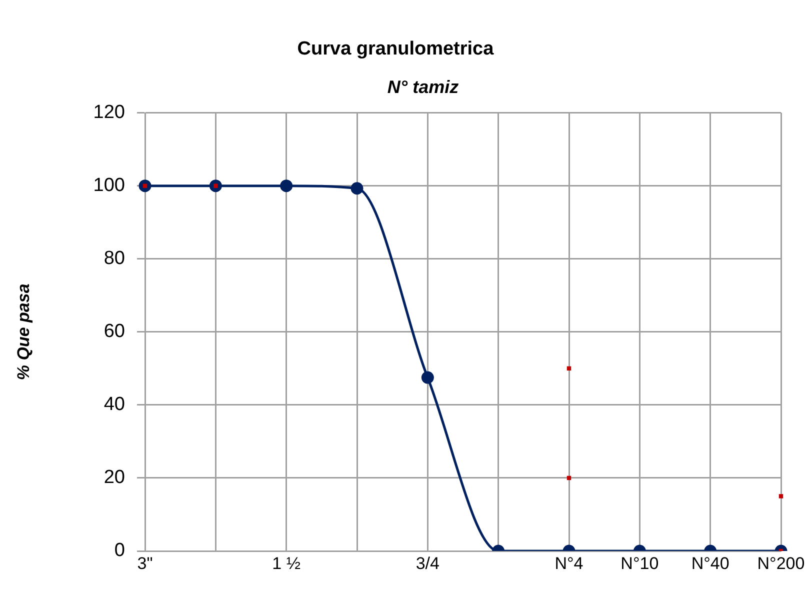  What do you see at coordinates (23, 332) in the screenshot?
I see `y-axis-title: % Que pasa` at bounding box center [23, 332].